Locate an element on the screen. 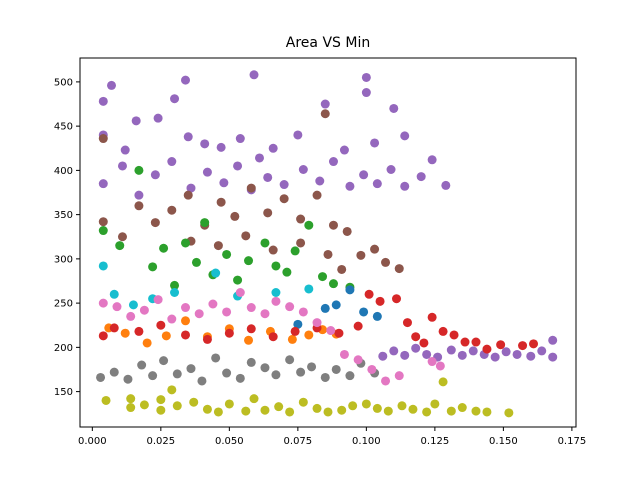 This screenshot has height=480, width=640. y-tick-label: 300 is located at coordinates (63, 259).